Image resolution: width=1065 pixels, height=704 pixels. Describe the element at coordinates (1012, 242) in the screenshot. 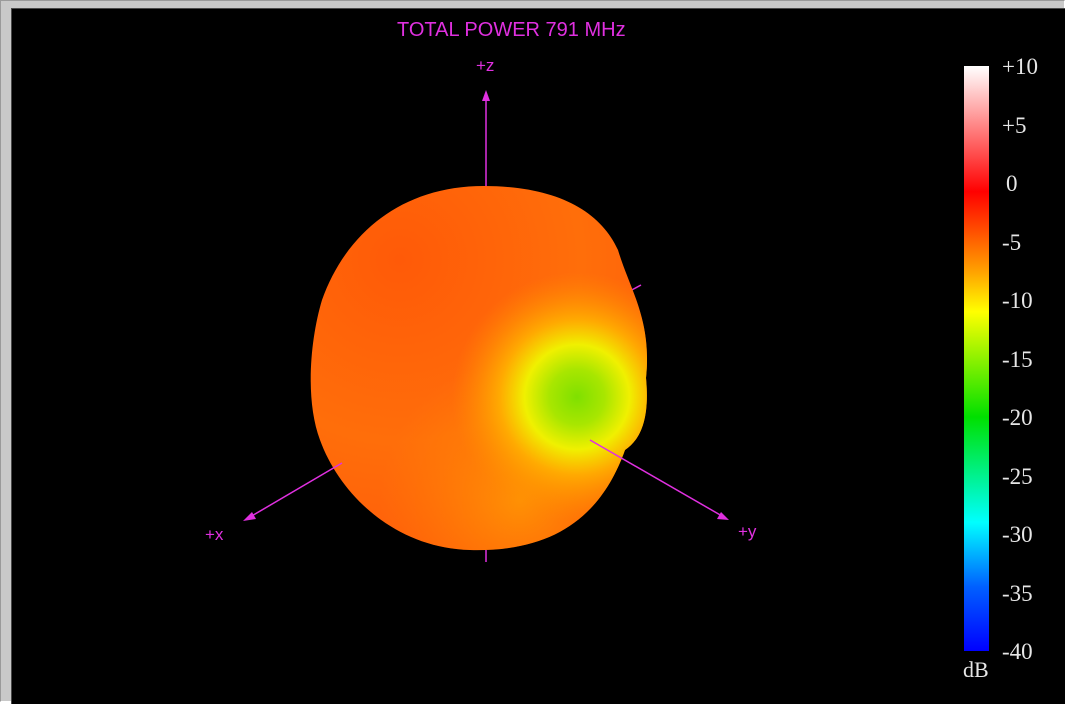

I see `colorbar-tick: -5` at that location.